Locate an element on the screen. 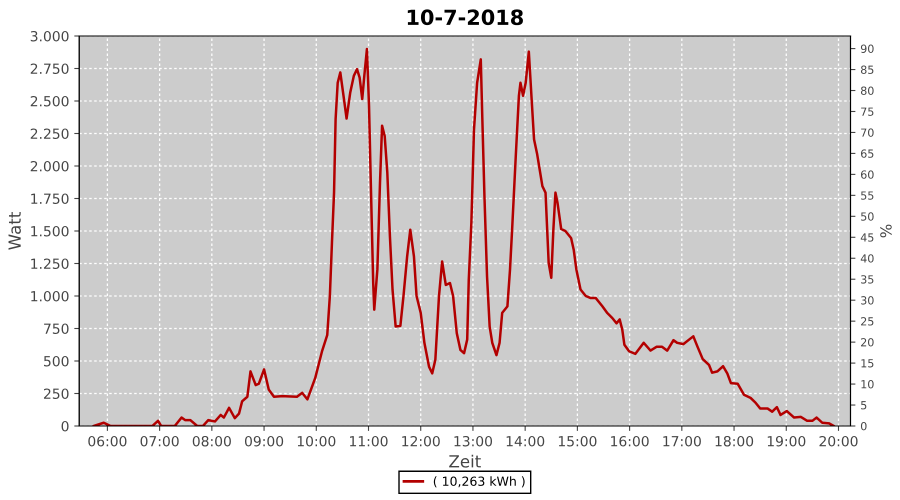  y-tick-label: 1.750 is located at coordinates (50, 198).